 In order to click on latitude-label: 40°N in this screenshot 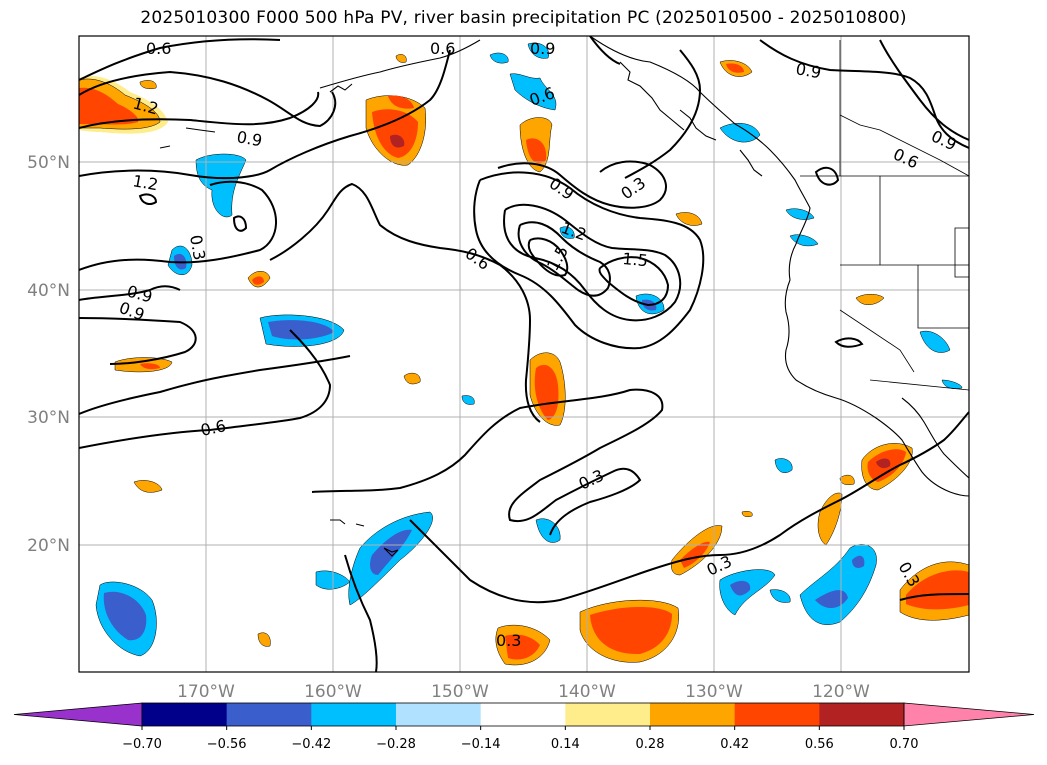, I will do `click(48, 291)`.